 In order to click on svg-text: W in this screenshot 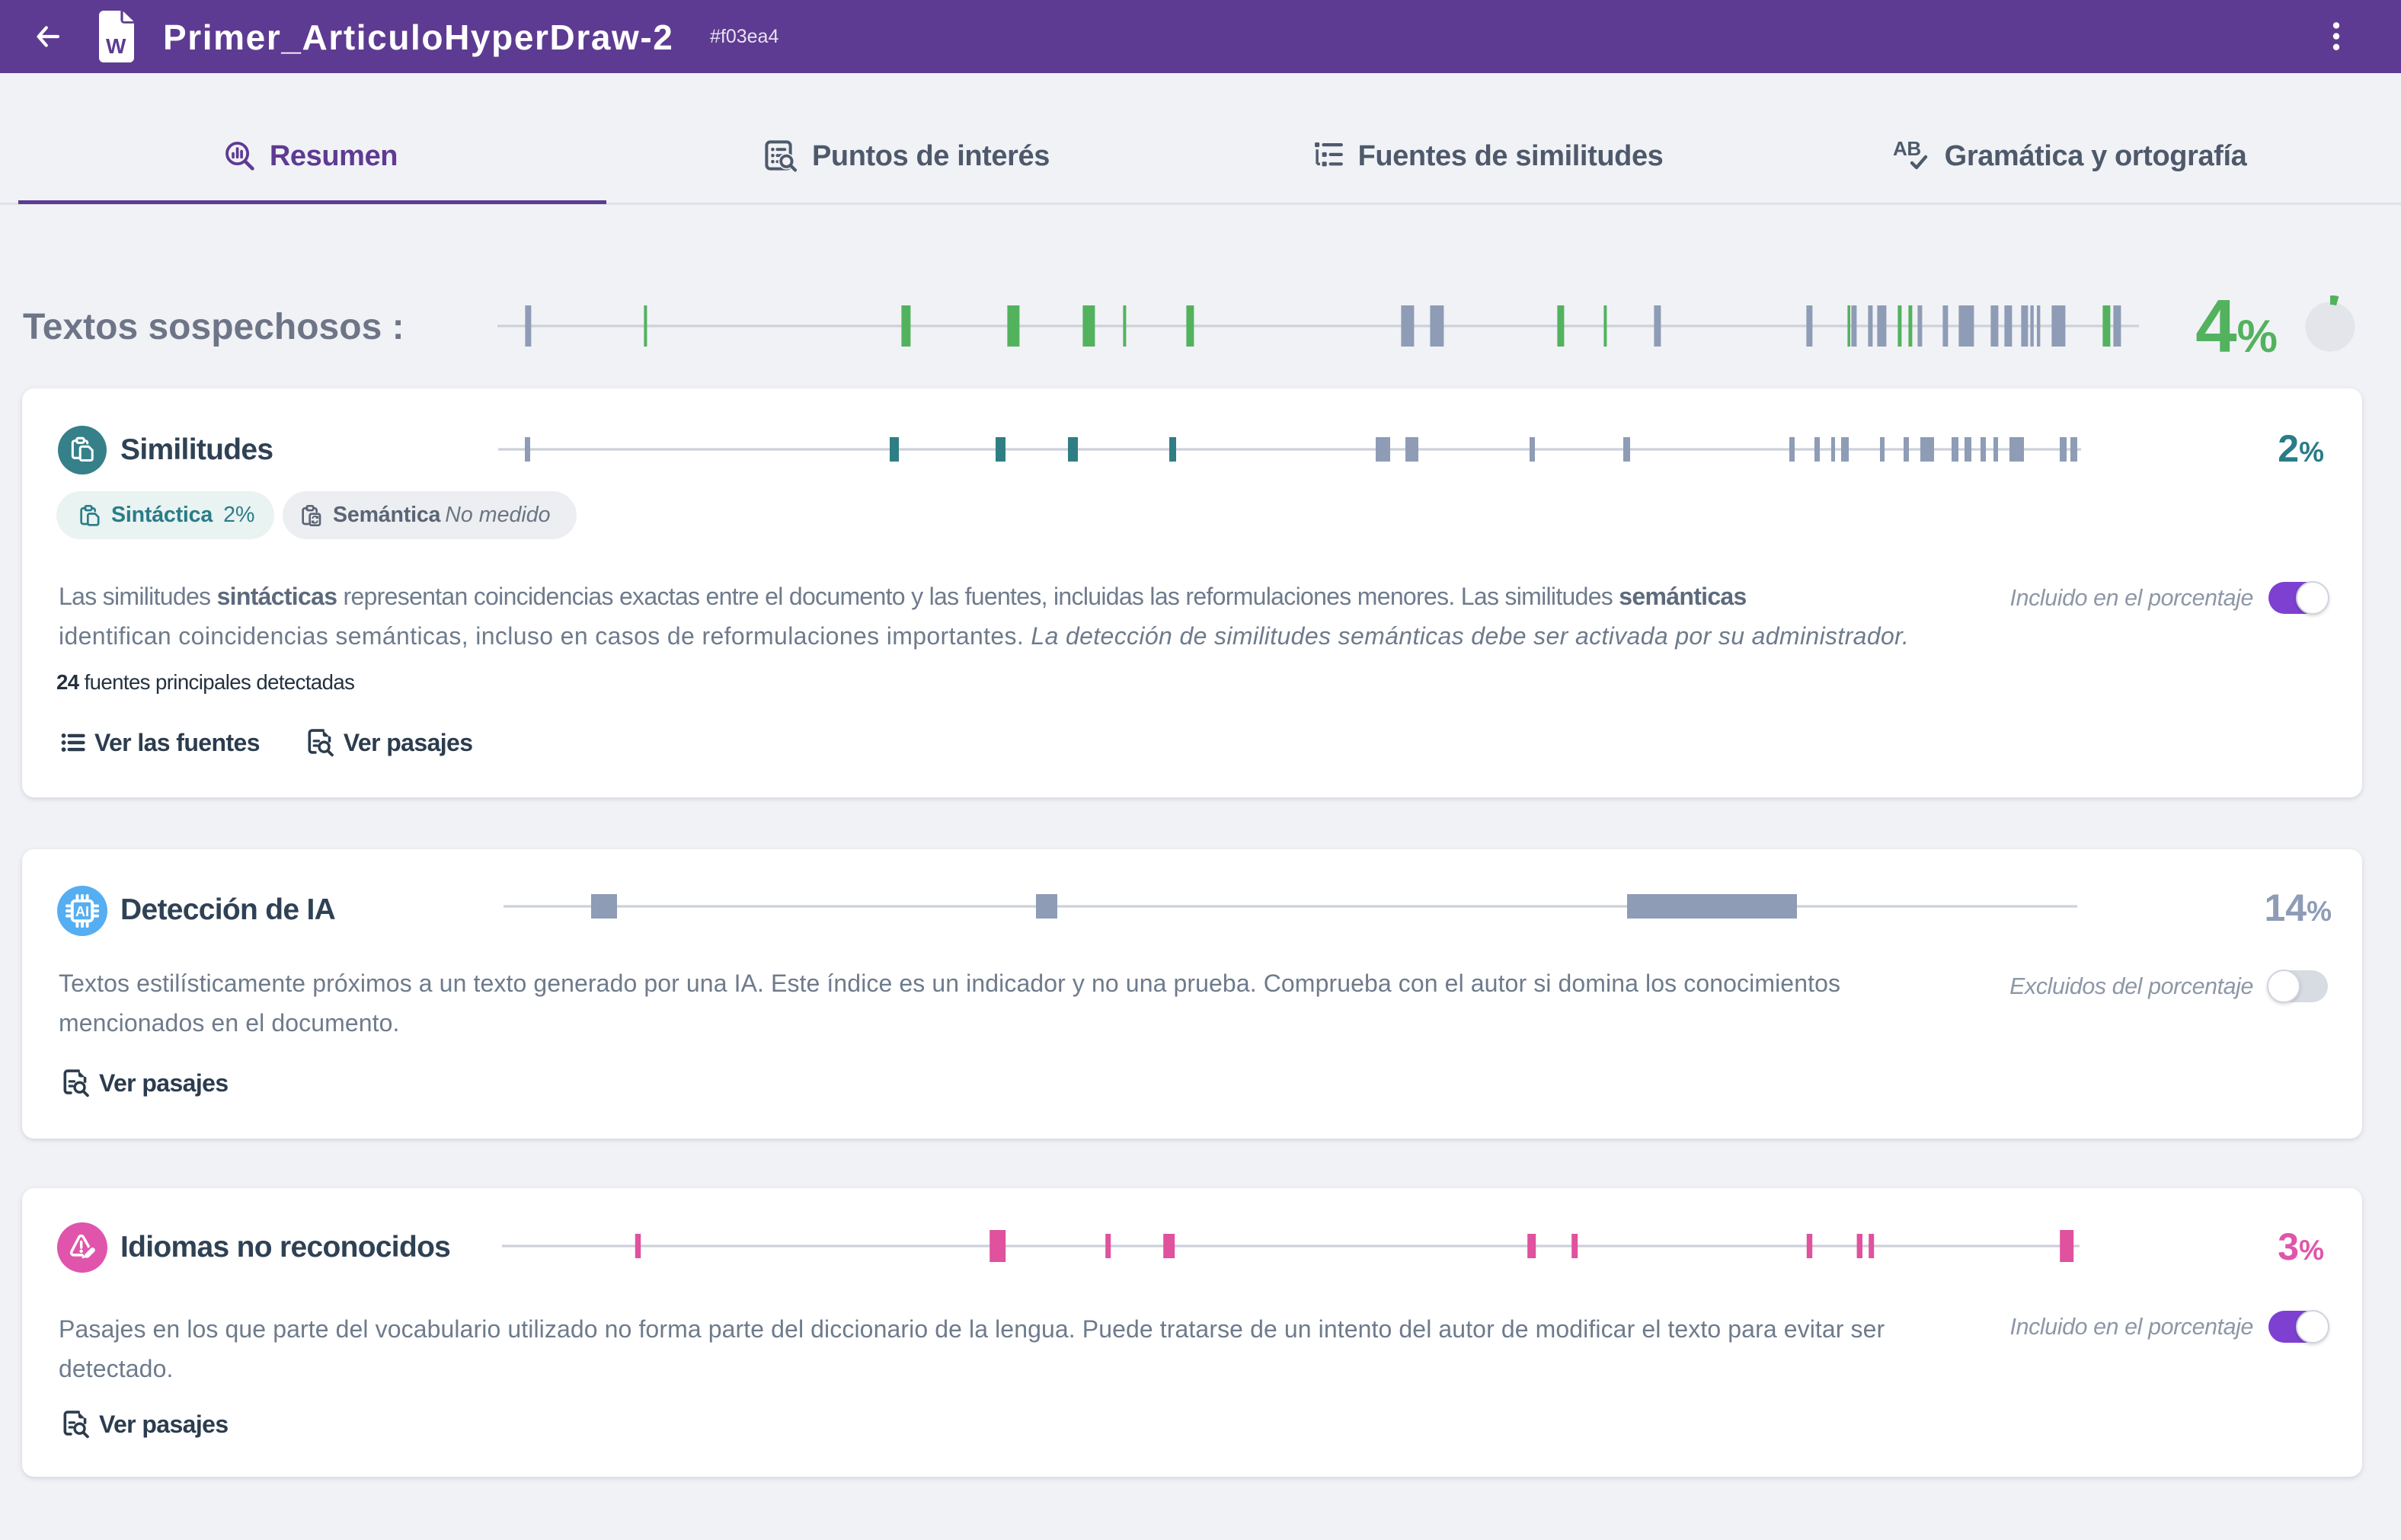, I will do `click(116, 46)`.